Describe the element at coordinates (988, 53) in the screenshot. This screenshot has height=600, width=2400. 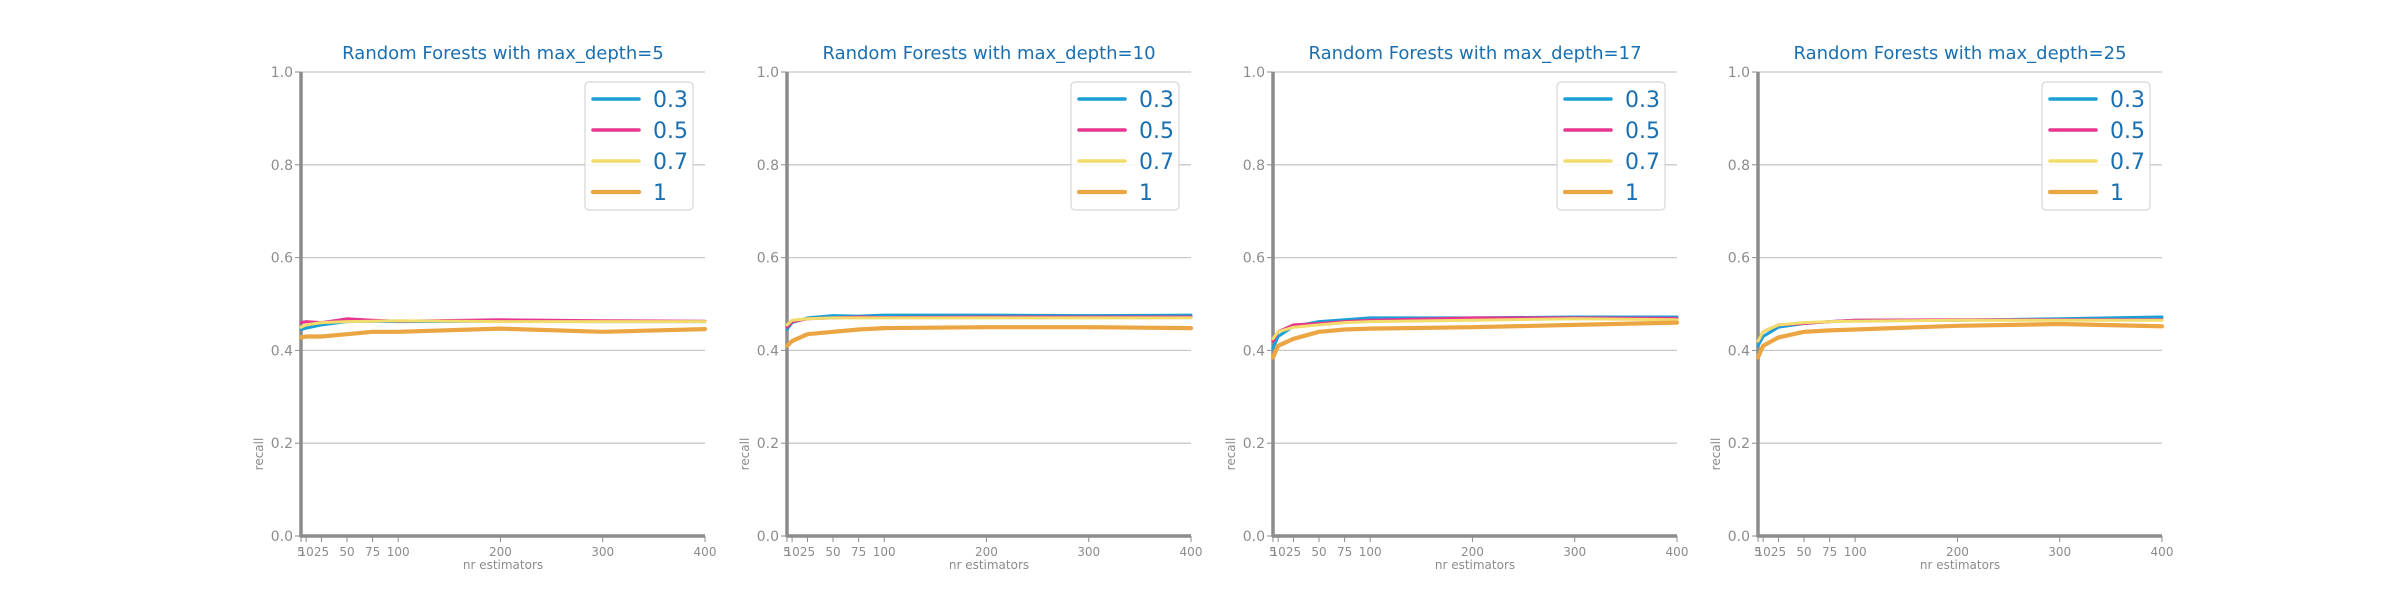
I see `chart-title: Random Forests with max_depth=10` at that location.